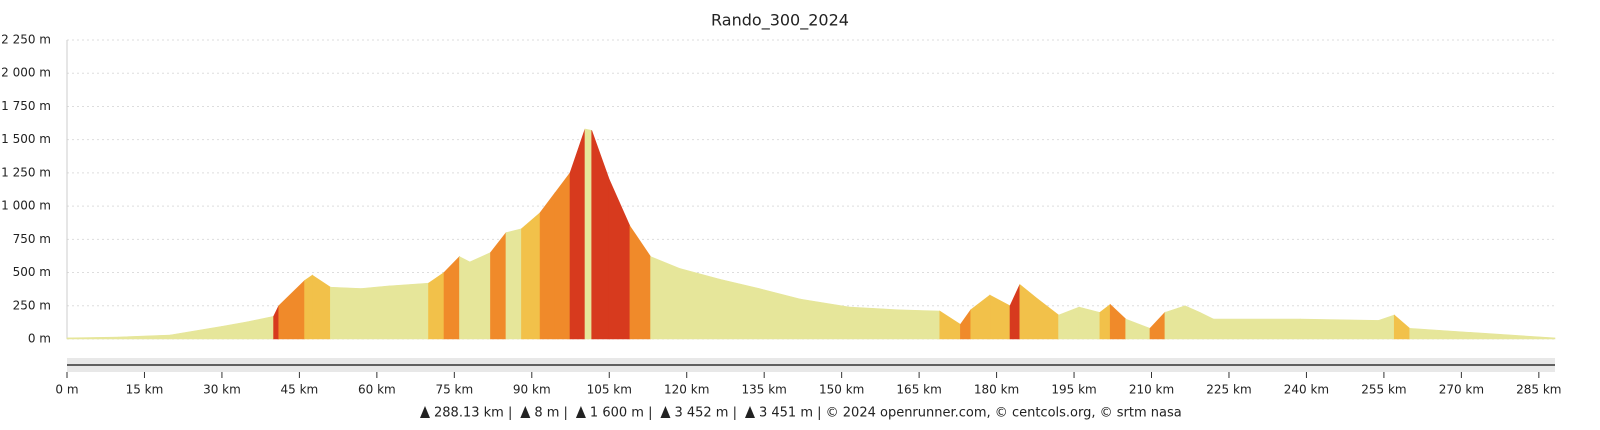 The height and width of the screenshot is (430, 1600). Describe the element at coordinates (811, 365) in the screenshot. I see `navigator` at that location.